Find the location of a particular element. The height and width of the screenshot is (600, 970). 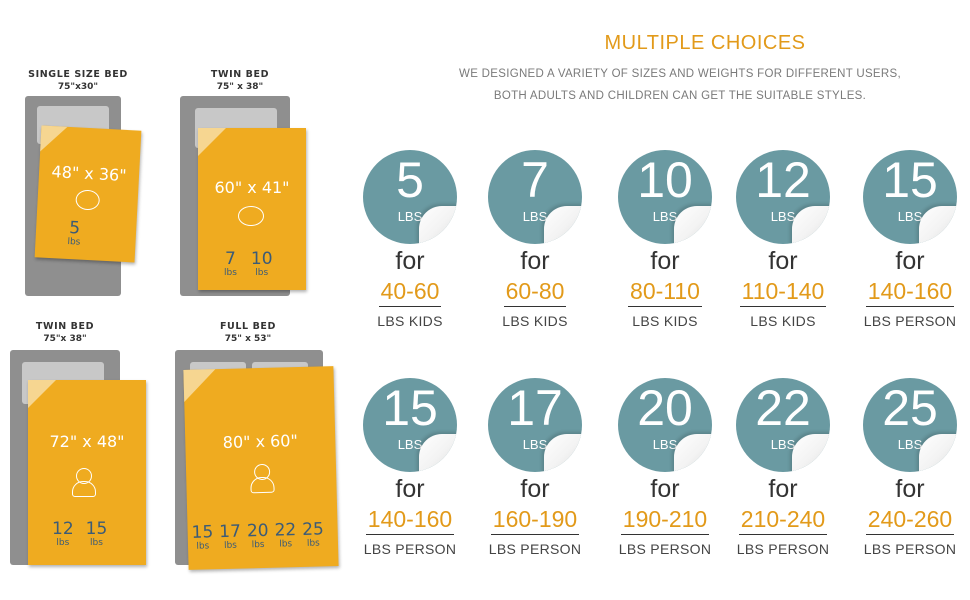

blanket-twin-2: 72" x 48" 12 lbs 15 lbs is located at coordinates (87, 472).